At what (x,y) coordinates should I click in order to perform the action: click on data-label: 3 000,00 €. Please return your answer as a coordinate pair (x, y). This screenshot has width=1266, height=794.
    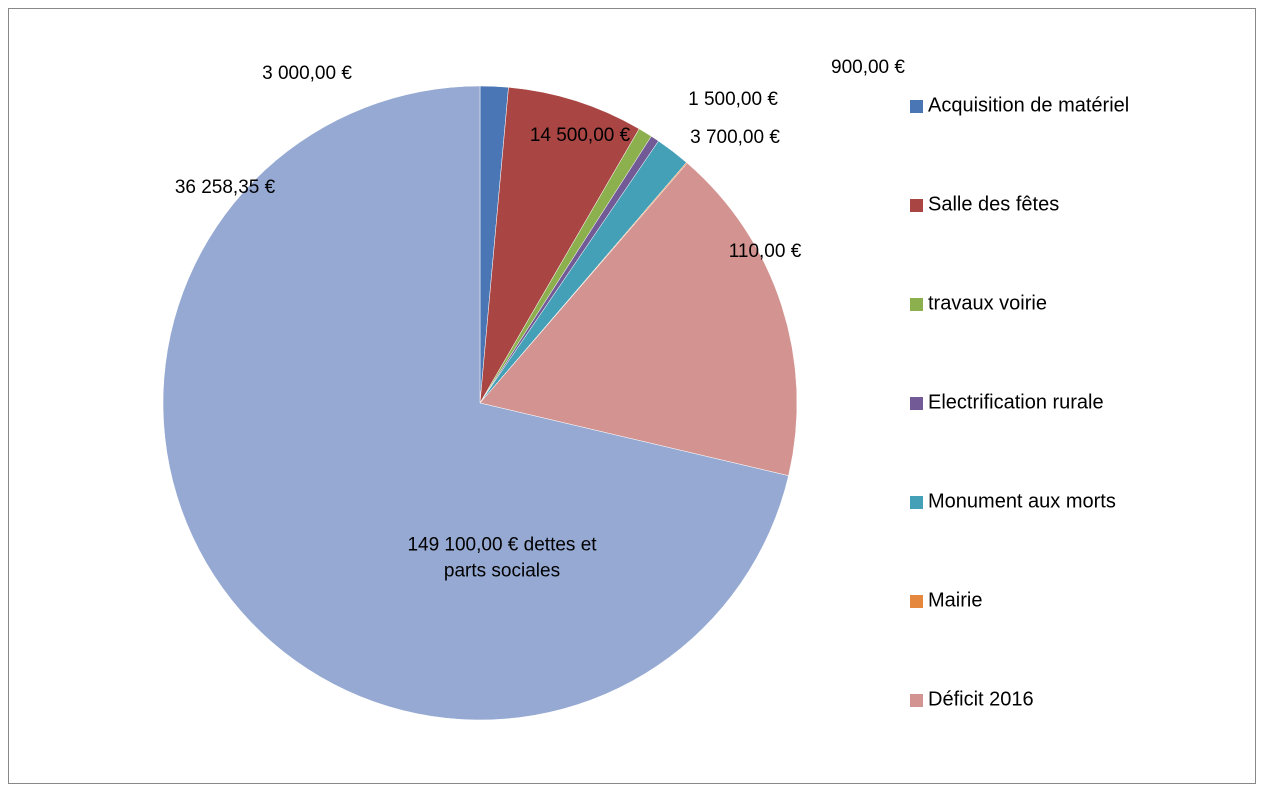
    Looking at the image, I should click on (307, 74).